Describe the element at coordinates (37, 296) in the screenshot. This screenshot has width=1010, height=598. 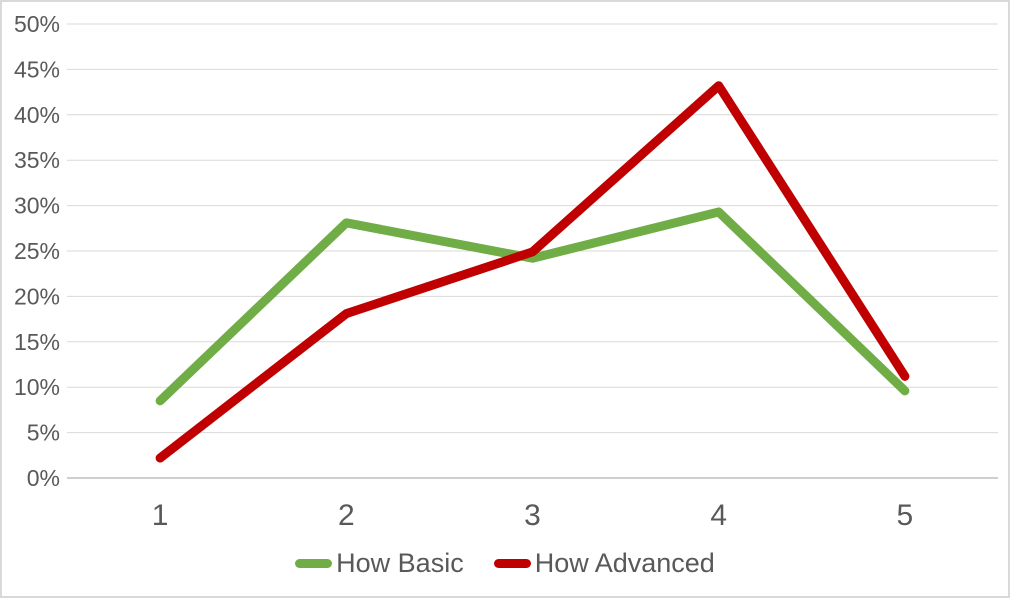
I see `y-axis-label: 20%` at that location.